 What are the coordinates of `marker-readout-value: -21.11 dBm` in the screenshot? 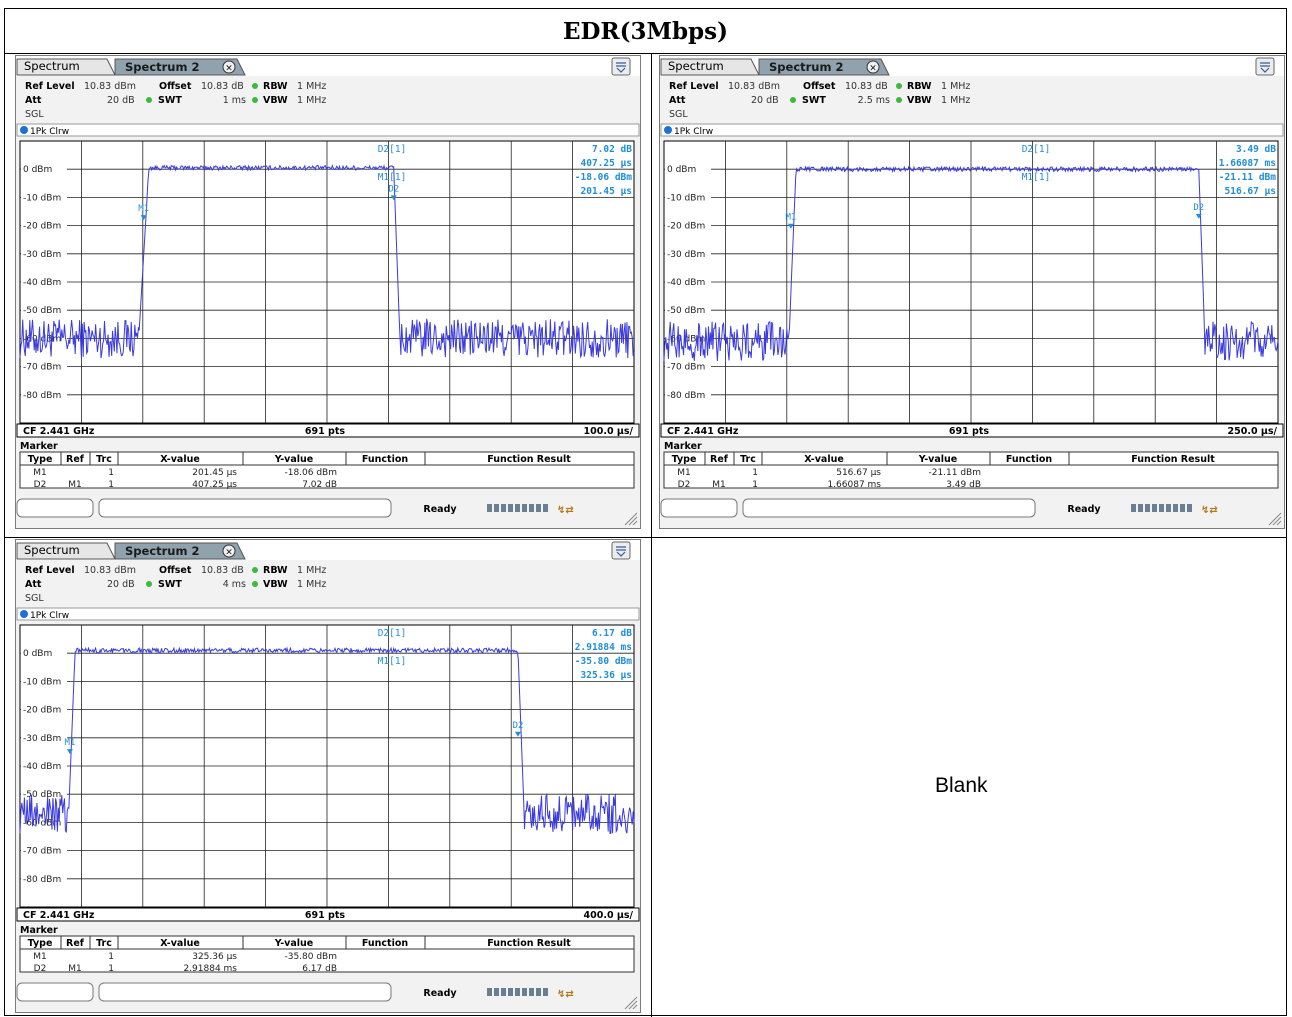 It's located at (1247, 177).